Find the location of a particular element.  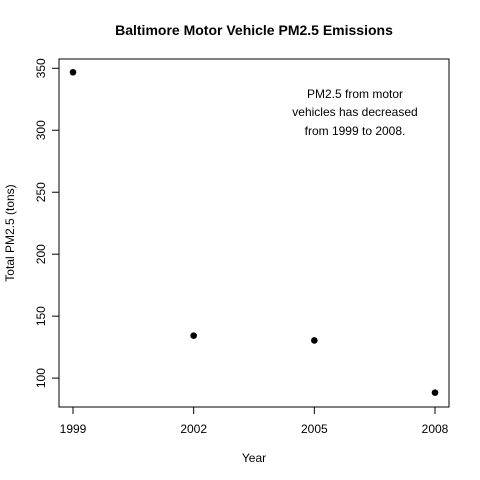

data-point-1999 is located at coordinates (73, 72).